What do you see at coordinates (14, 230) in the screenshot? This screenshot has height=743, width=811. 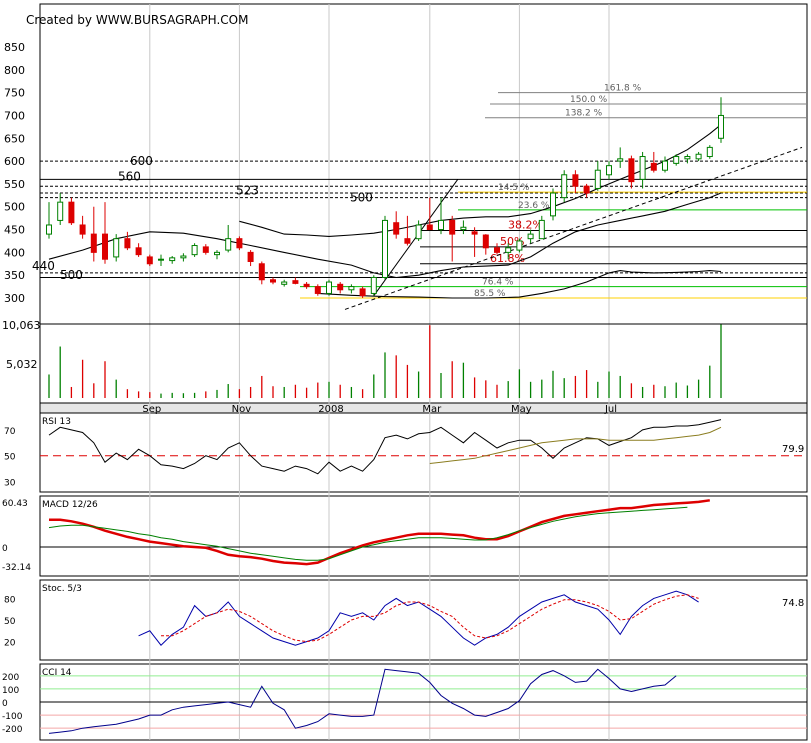 I see `price-tick-label: 450` at bounding box center [14, 230].